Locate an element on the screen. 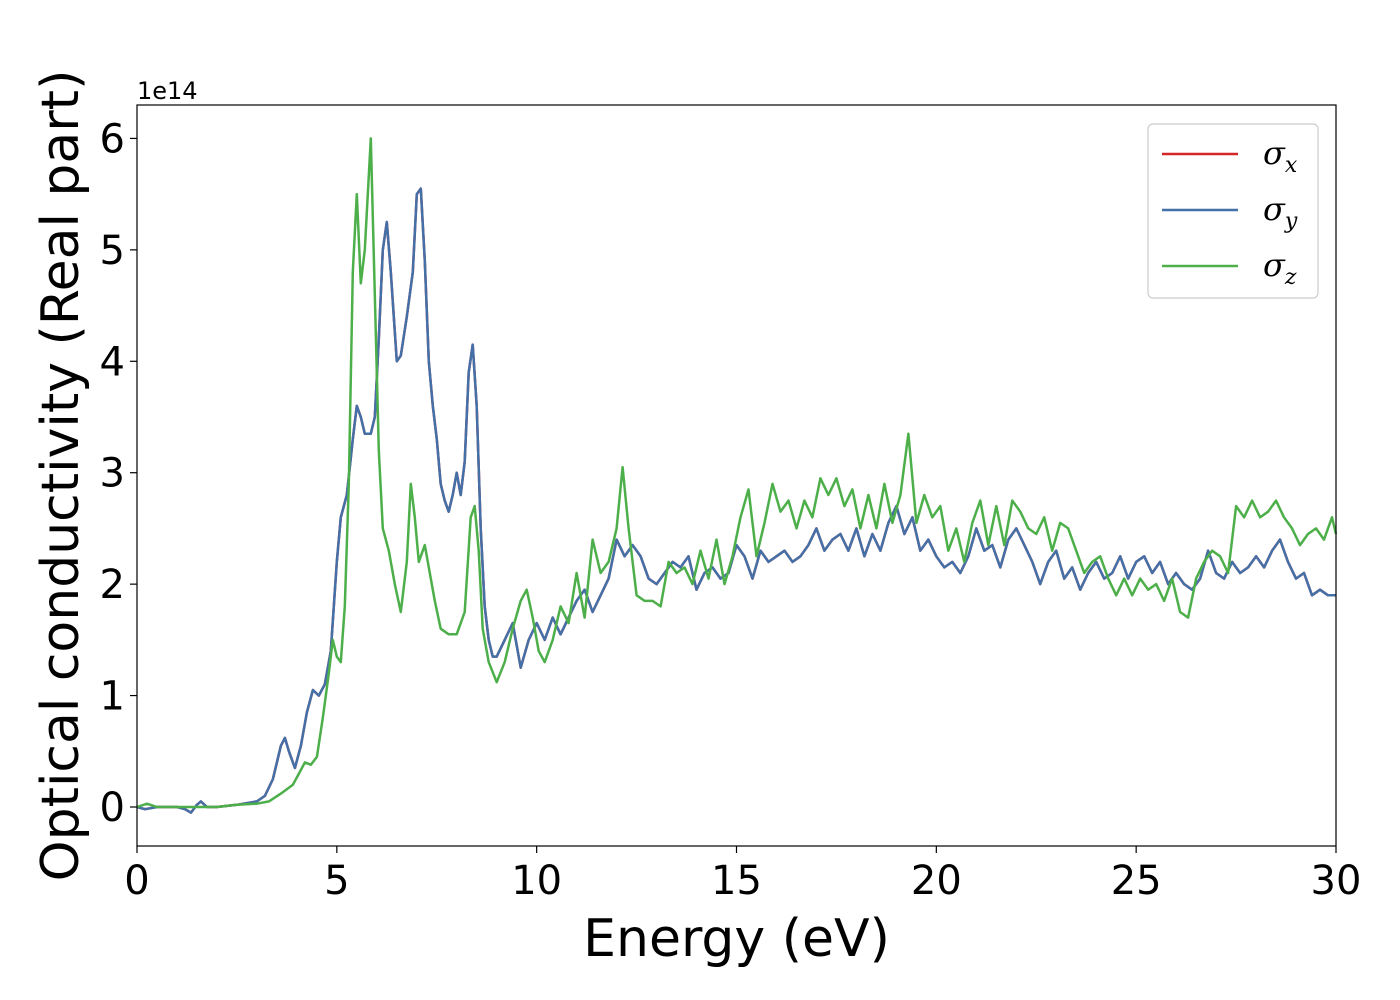  y-tick-label: 3 is located at coordinates (112, 474).